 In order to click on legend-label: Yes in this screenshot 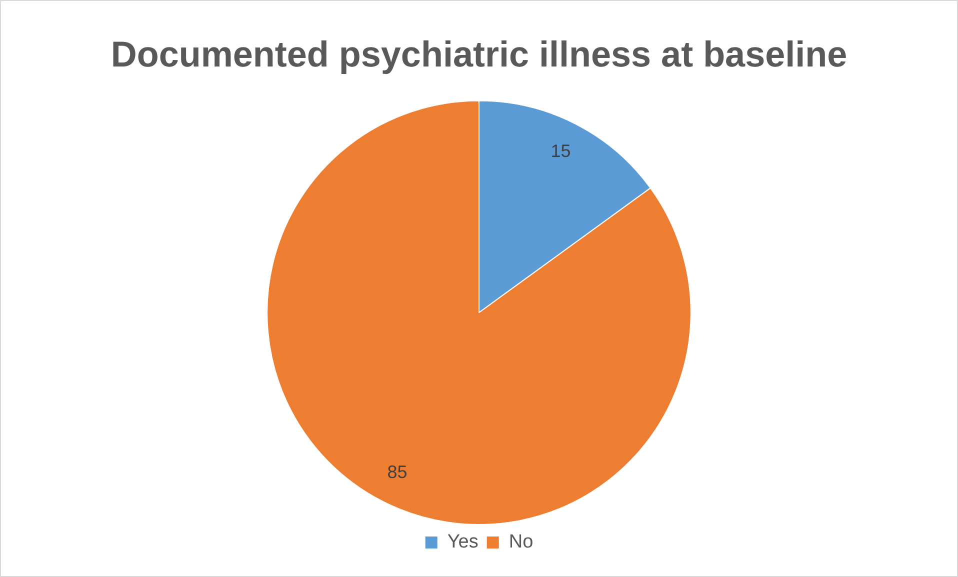, I will do `click(462, 542)`.